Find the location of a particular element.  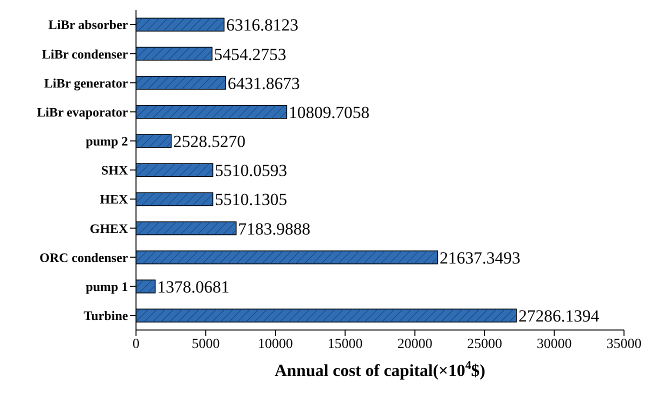

data-label: 5510.1305 is located at coordinates (251, 200).